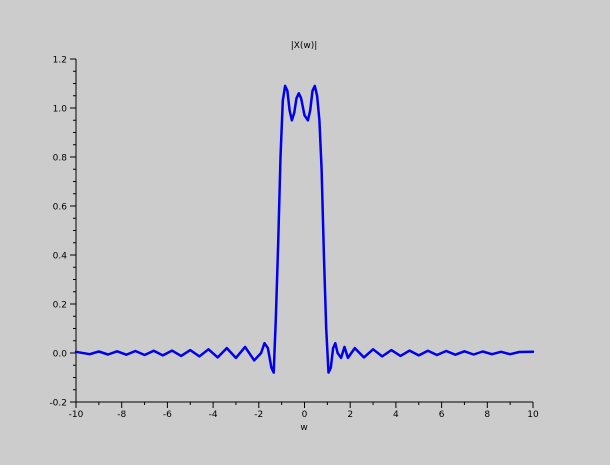  I want to click on y-tick-label: 0.6, so click(60, 208).